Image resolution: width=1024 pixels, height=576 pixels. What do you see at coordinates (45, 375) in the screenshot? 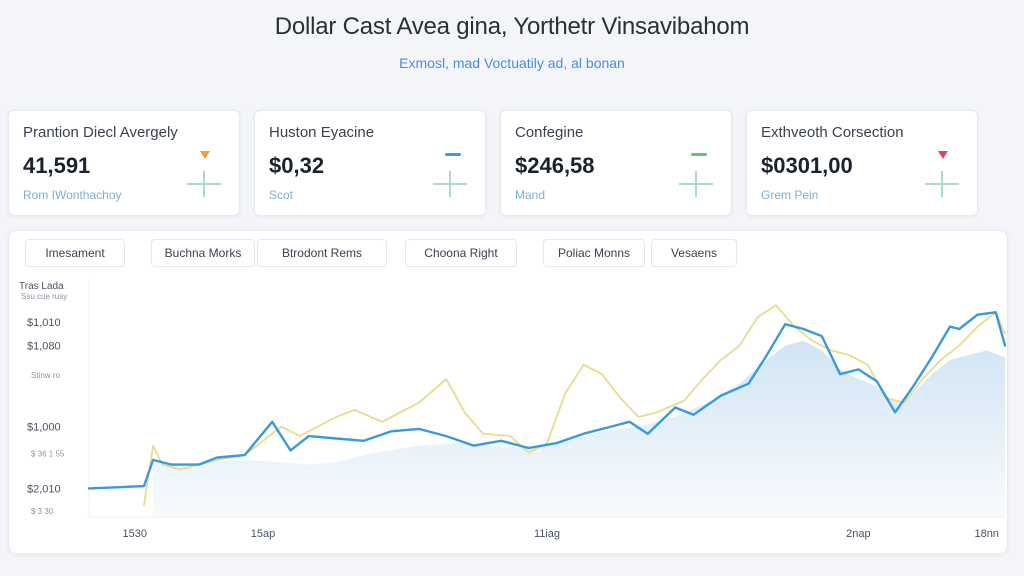
I see `y-tick-label: Stinw ro` at bounding box center [45, 375].